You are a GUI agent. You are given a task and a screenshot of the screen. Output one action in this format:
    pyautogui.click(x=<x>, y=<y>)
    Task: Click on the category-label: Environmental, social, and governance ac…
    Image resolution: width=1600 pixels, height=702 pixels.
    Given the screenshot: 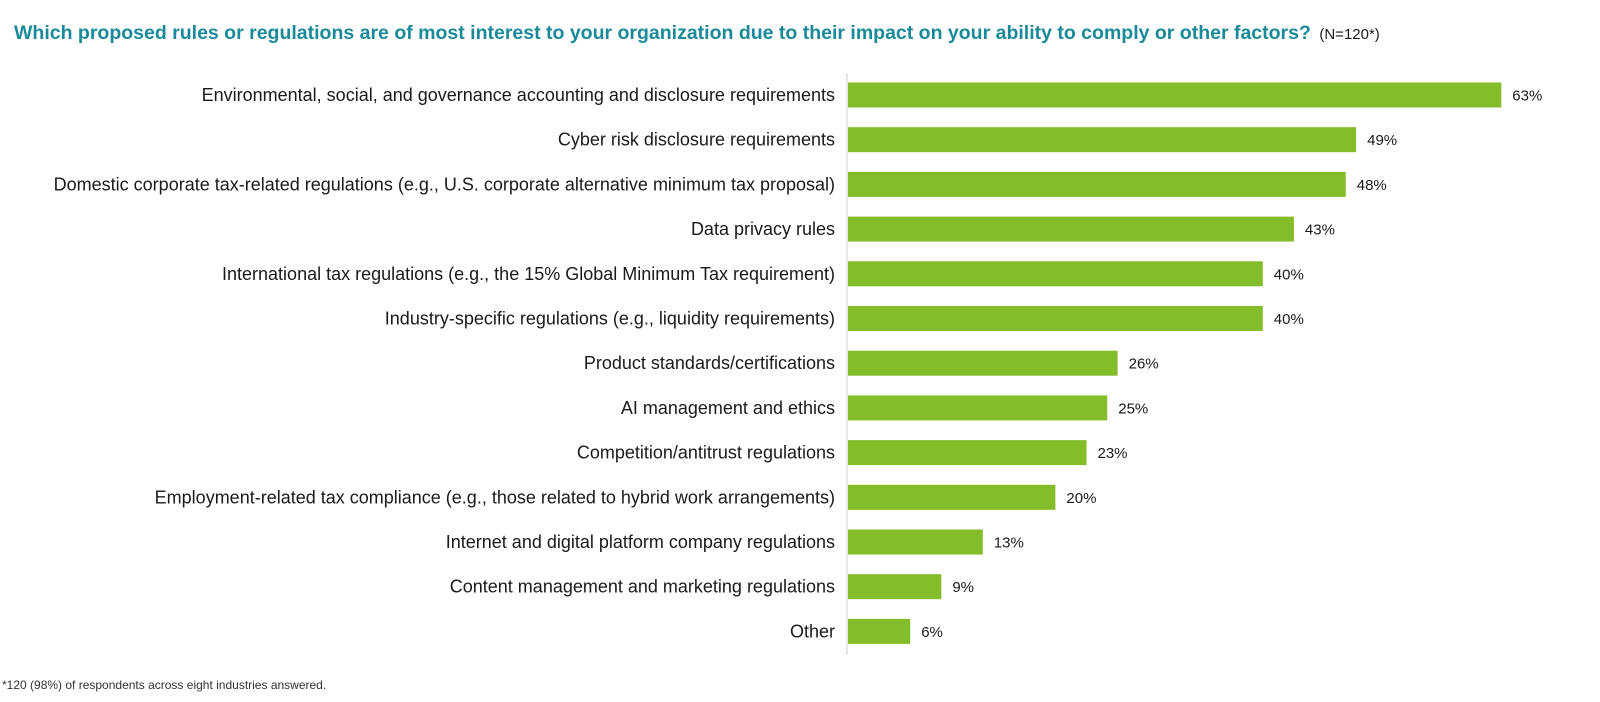 What is the action you would take?
    pyautogui.click(x=518, y=95)
    